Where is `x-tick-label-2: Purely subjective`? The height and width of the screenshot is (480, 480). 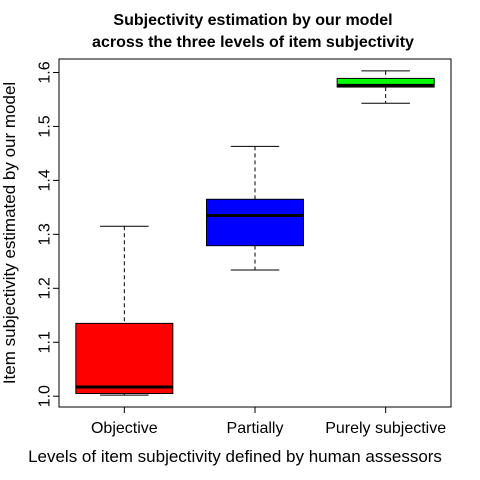 x-tick-label-2: Purely subjective is located at coordinates (385, 428).